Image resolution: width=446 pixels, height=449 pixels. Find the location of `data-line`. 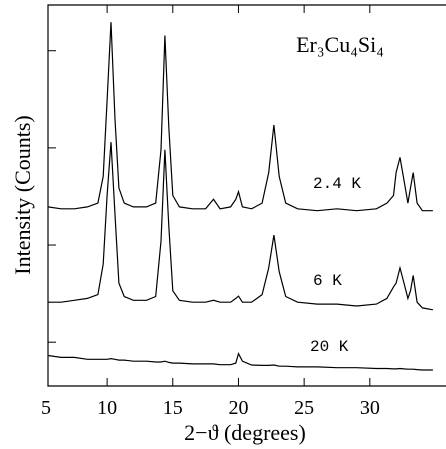

data-line is located at coordinates (240, 361).